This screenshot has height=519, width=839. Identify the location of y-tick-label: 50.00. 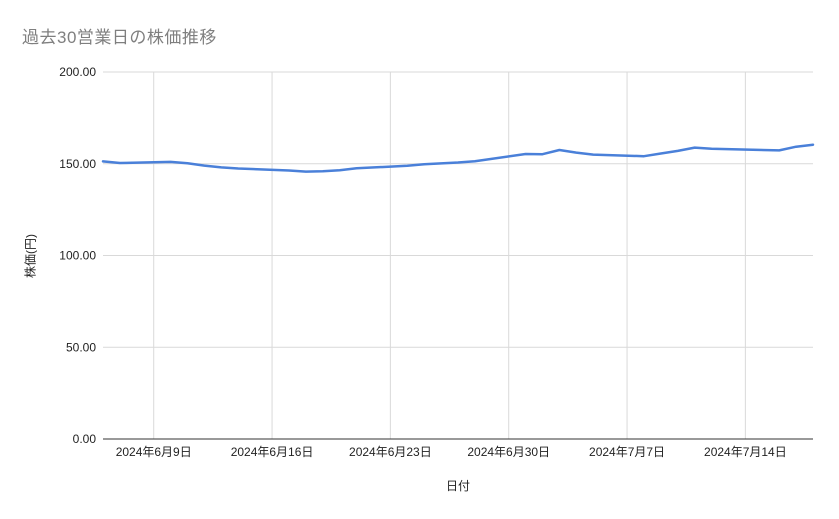
(81, 347).